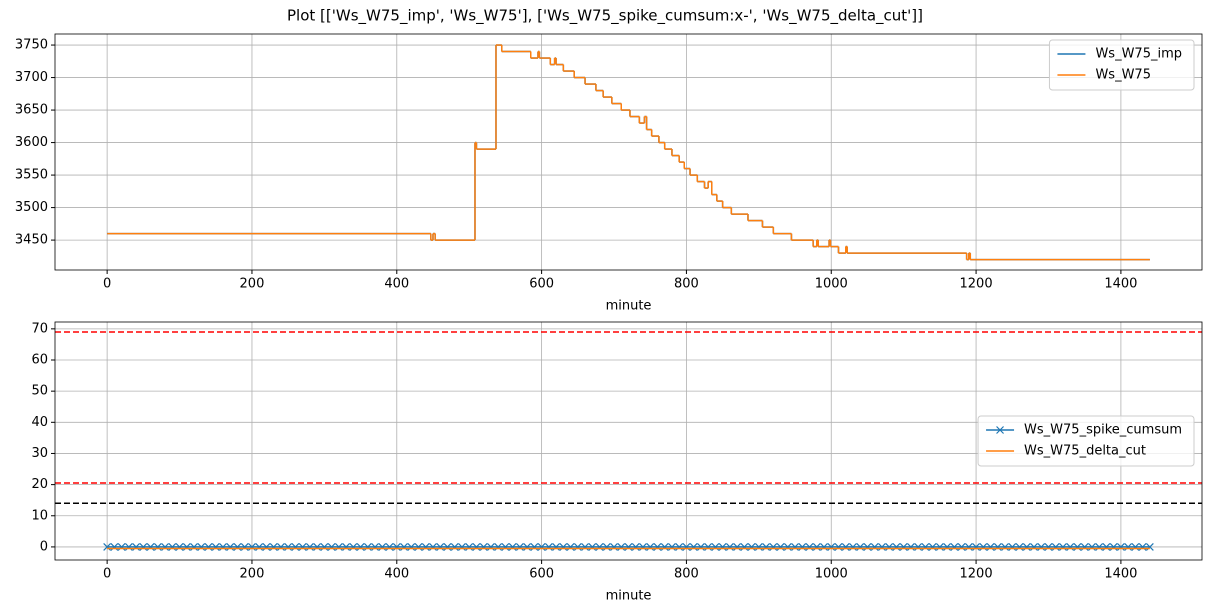  What do you see at coordinates (1103, 430) in the screenshot?
I see `legend-label: Ws_W75_spike_cumsum` at bounding box center [1103, 430].